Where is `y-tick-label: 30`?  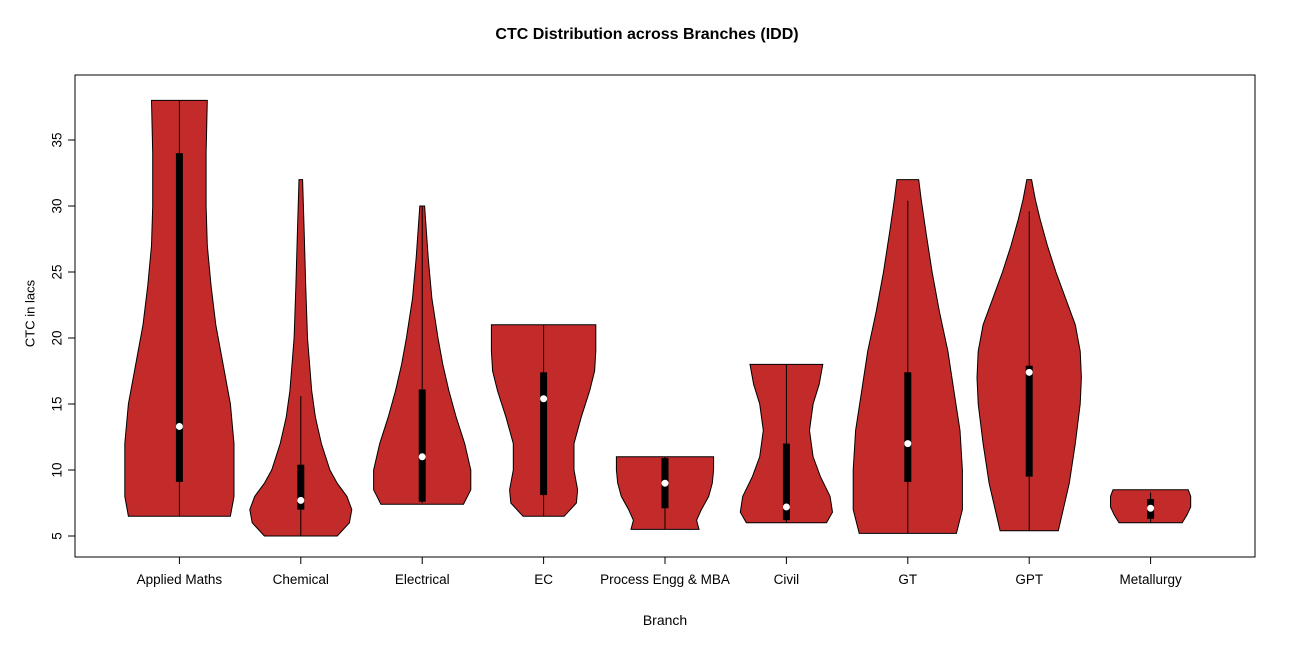
y-tick-label: 30 is located at coordinates (57, 205).